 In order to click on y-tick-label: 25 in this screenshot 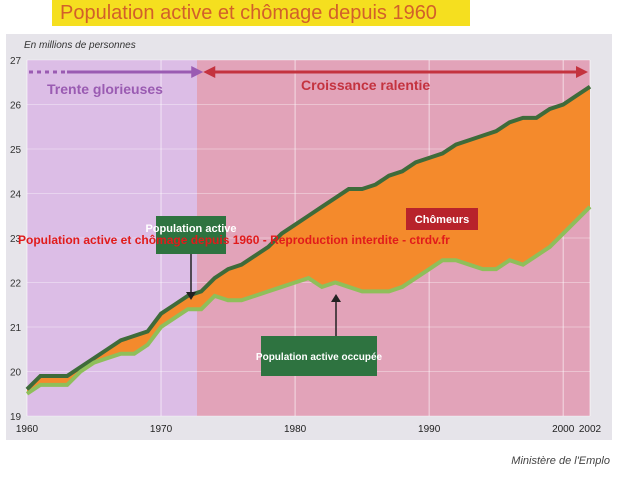, I will do `click(16, 150)`.